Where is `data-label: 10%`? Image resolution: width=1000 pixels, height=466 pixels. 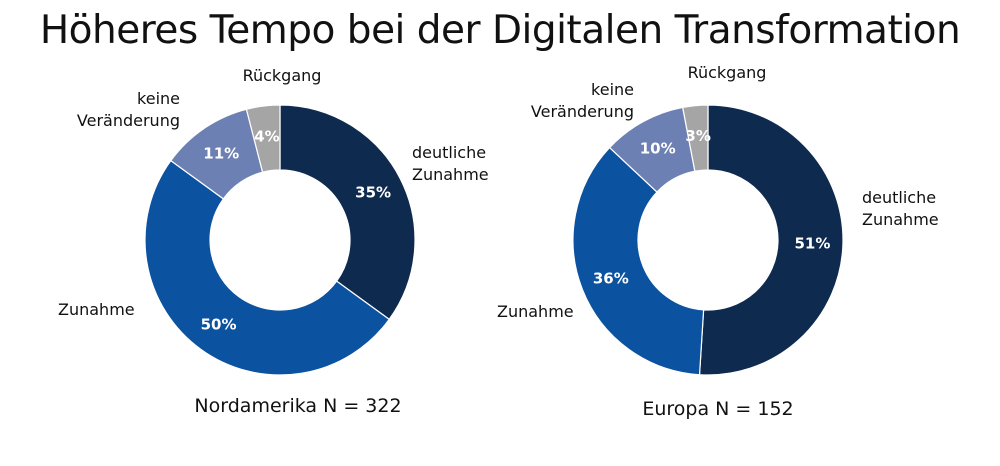 data-label: 10% is located at coordinates (658, 148).